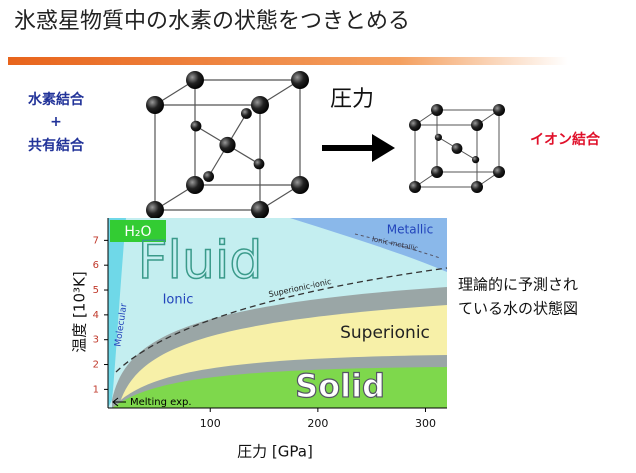  Describe the element at coordinates (96, 240) in the screenshot. I see `y-tick-label: 7` at that location.